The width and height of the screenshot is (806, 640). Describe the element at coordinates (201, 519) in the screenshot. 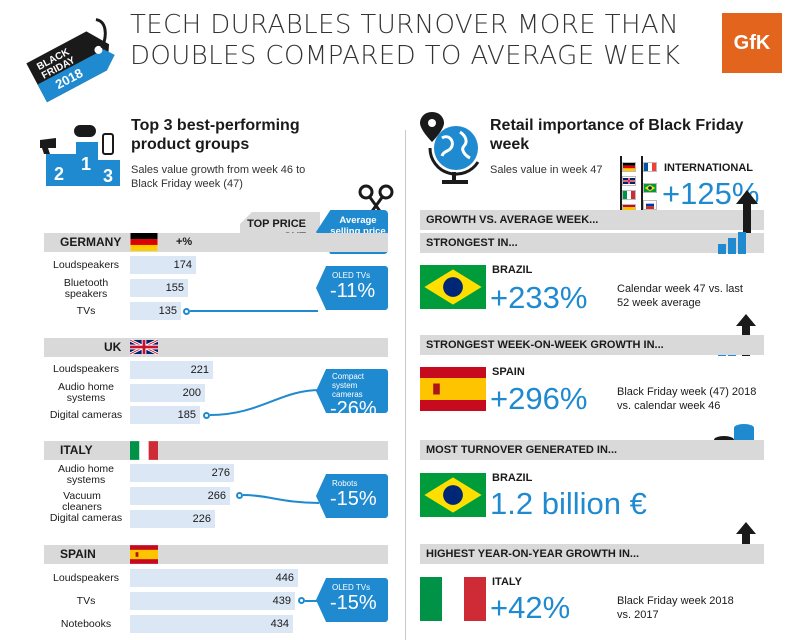

I see `value-label: 226` at that location.